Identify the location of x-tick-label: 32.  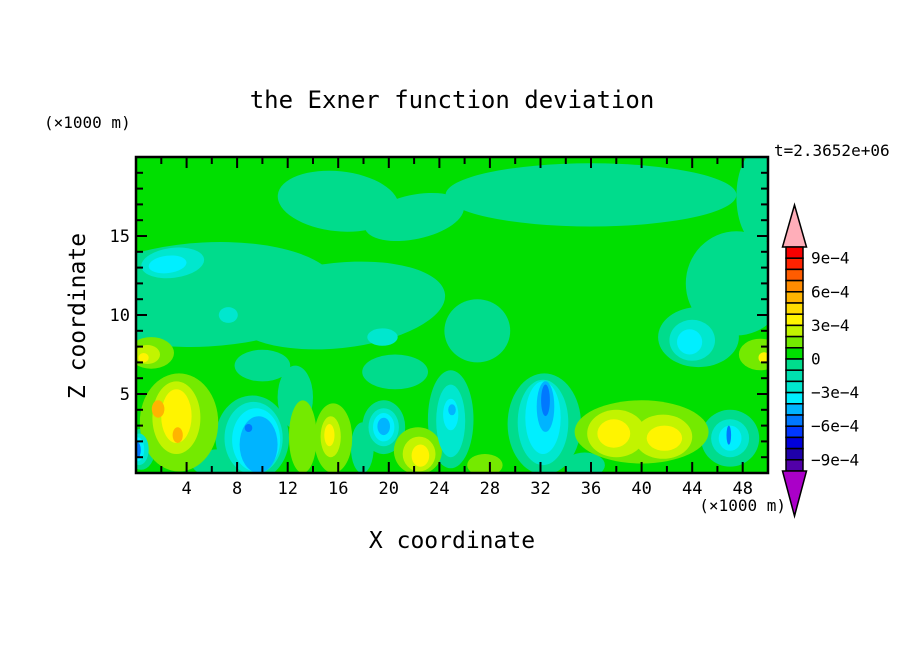
(540, 489).